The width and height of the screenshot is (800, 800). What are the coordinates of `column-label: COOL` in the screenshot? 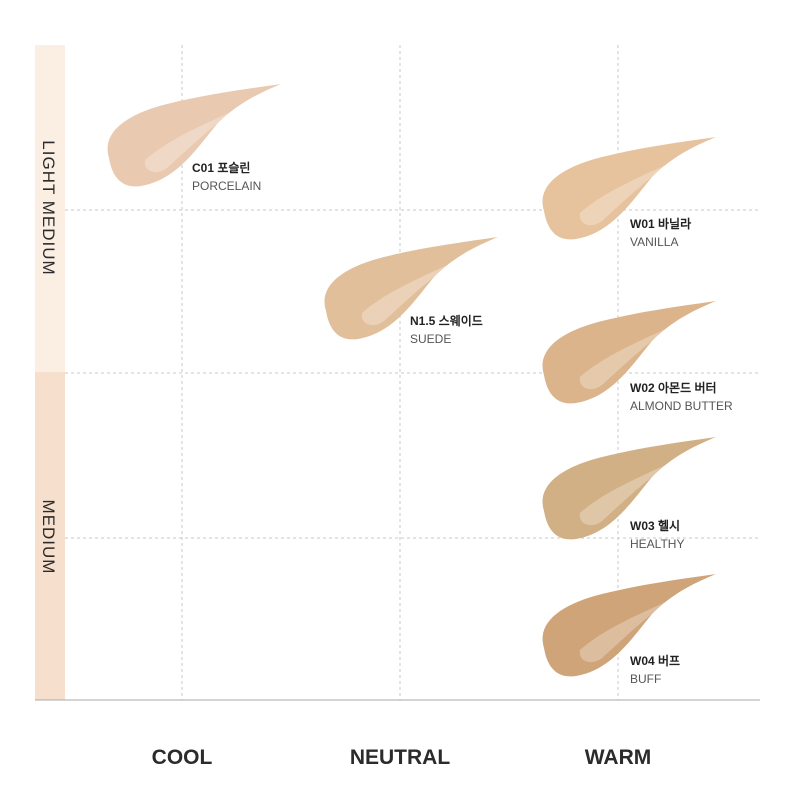 It's located at (182, 757).